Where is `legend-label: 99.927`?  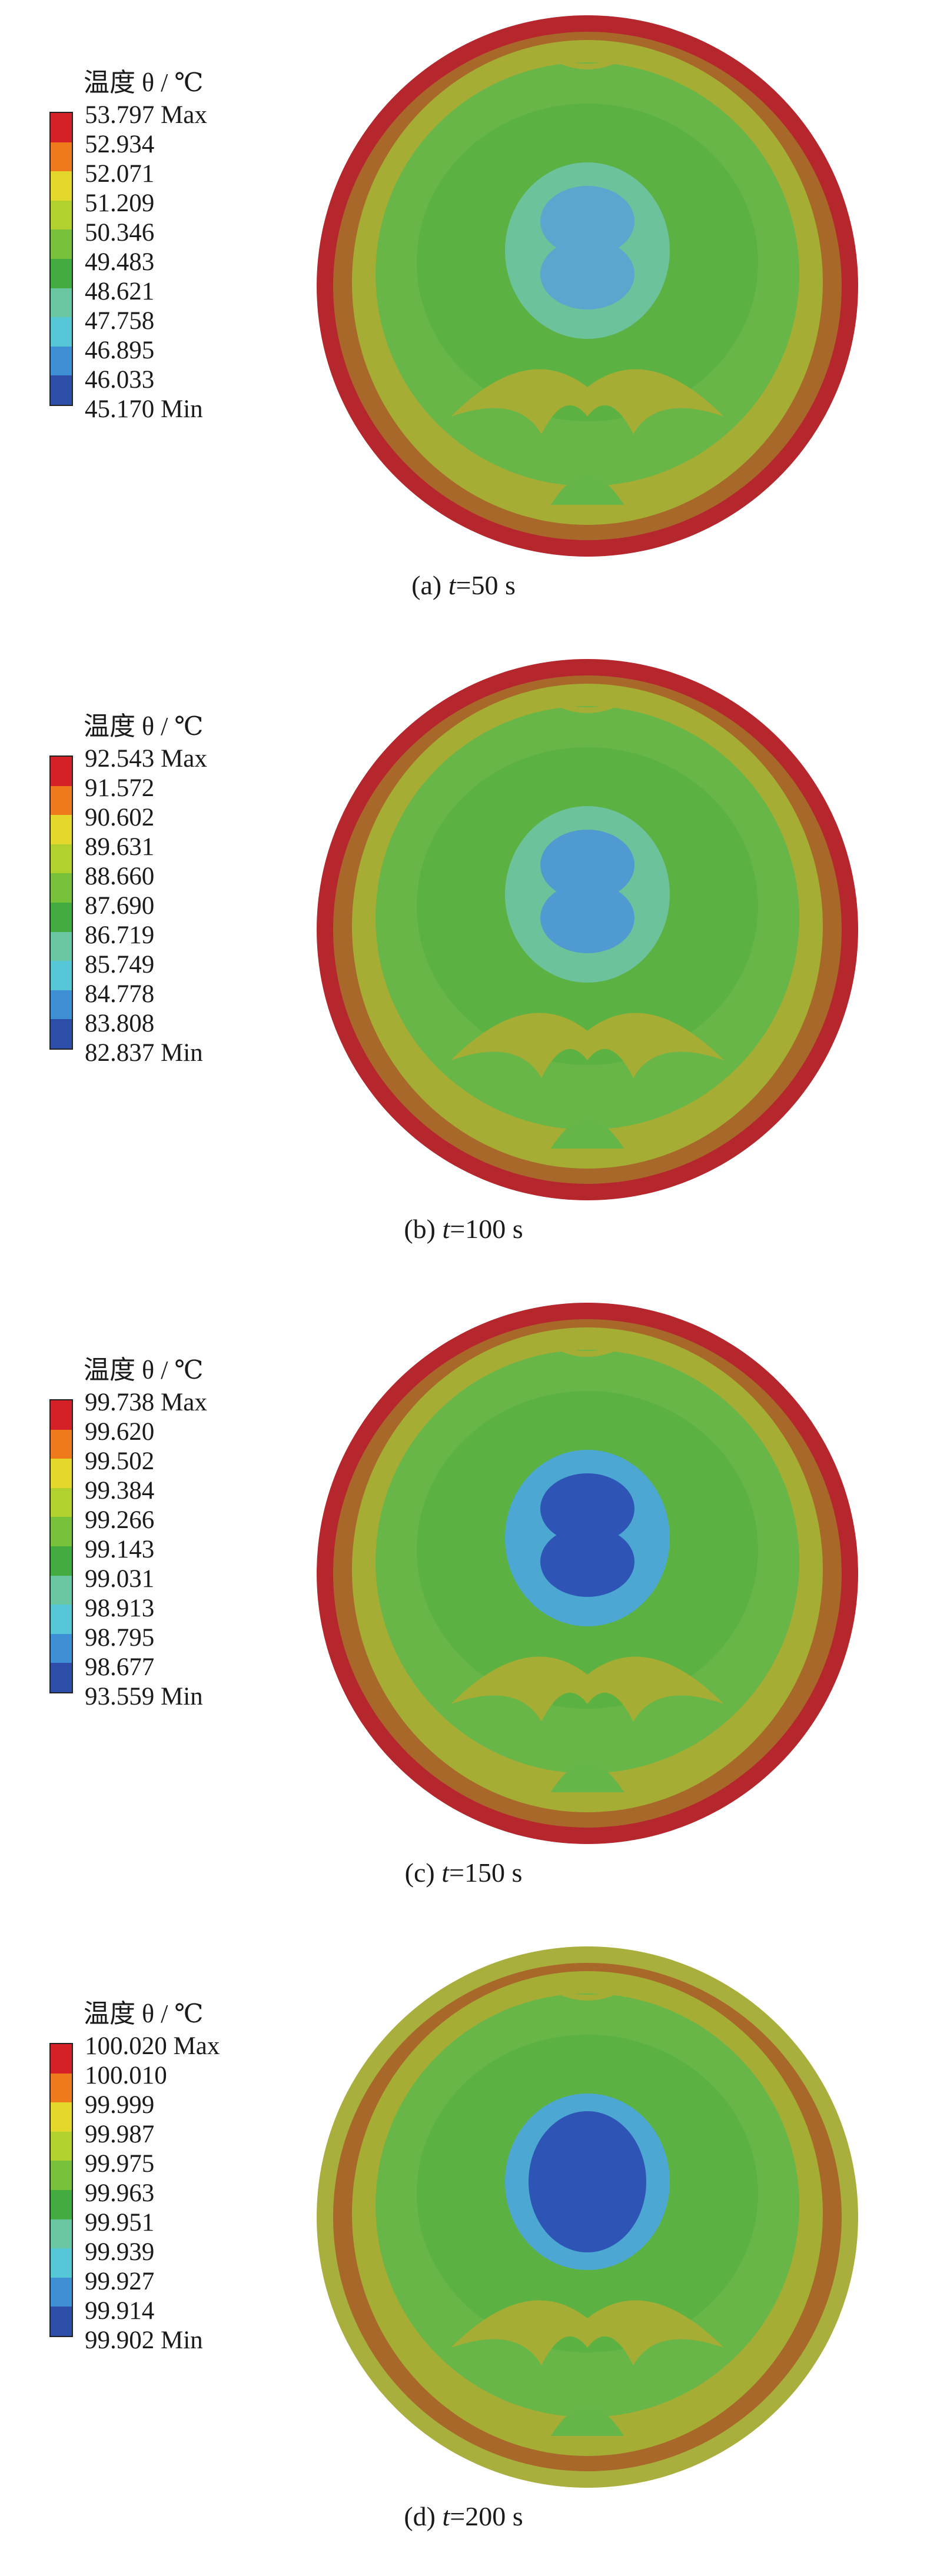 legend-label: 99.927 is located at coordinates (120, 2281).